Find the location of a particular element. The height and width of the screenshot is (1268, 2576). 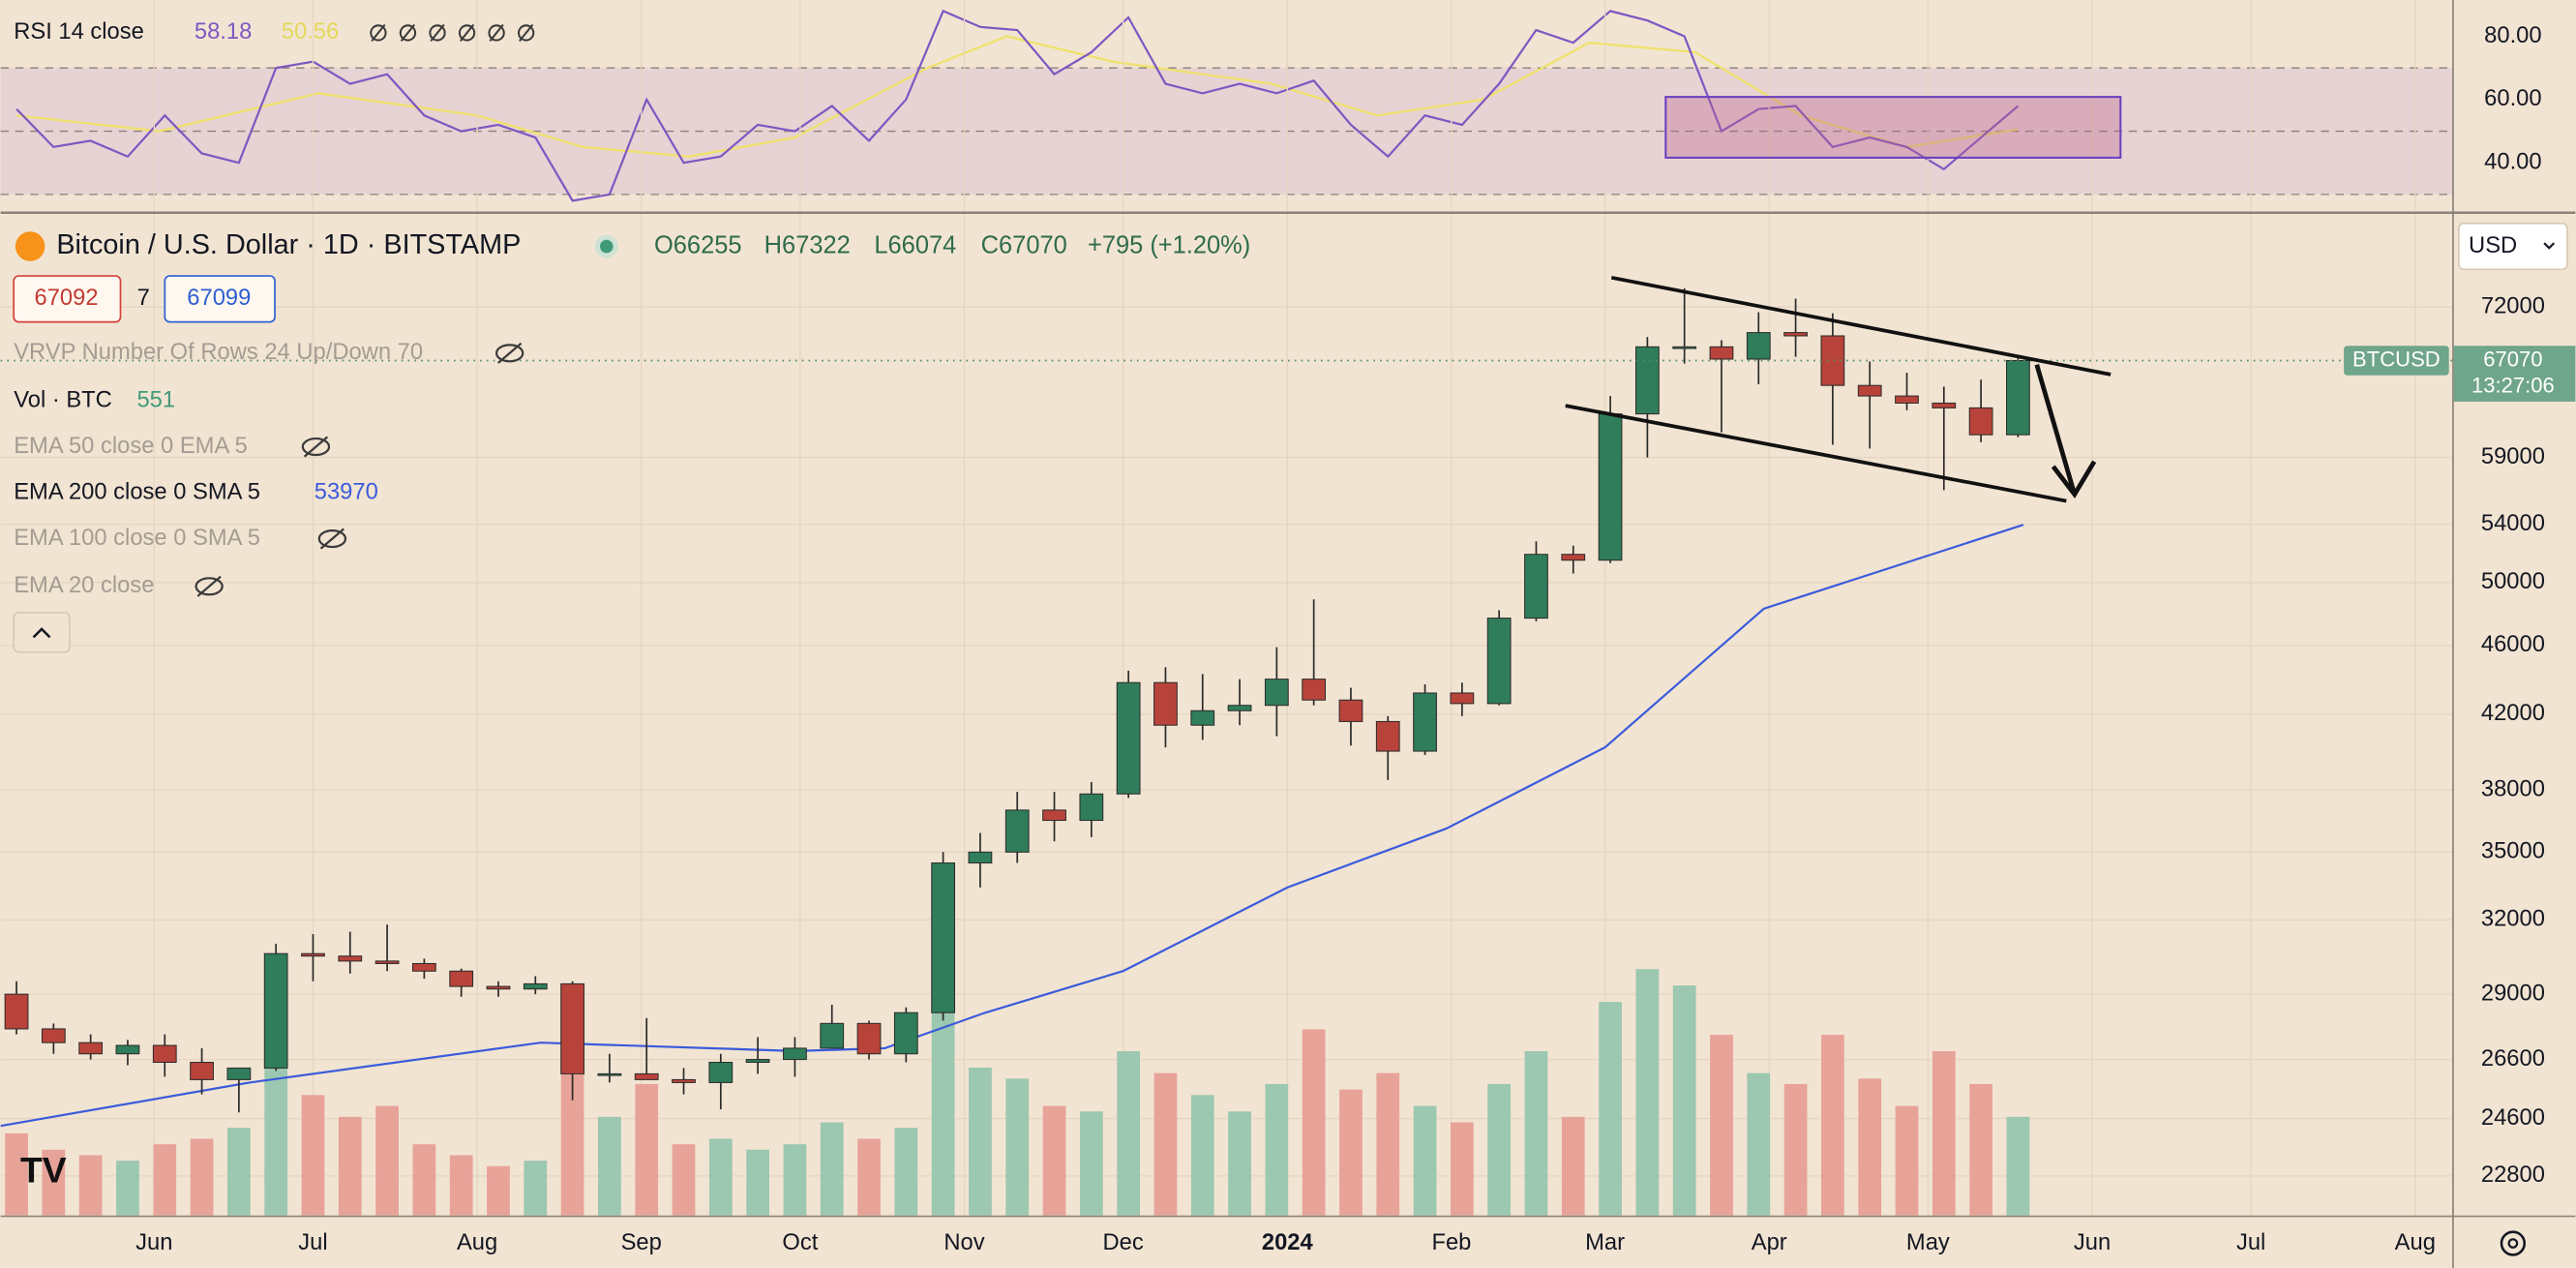

settings-gear is located at coordinates (2513, 1243).